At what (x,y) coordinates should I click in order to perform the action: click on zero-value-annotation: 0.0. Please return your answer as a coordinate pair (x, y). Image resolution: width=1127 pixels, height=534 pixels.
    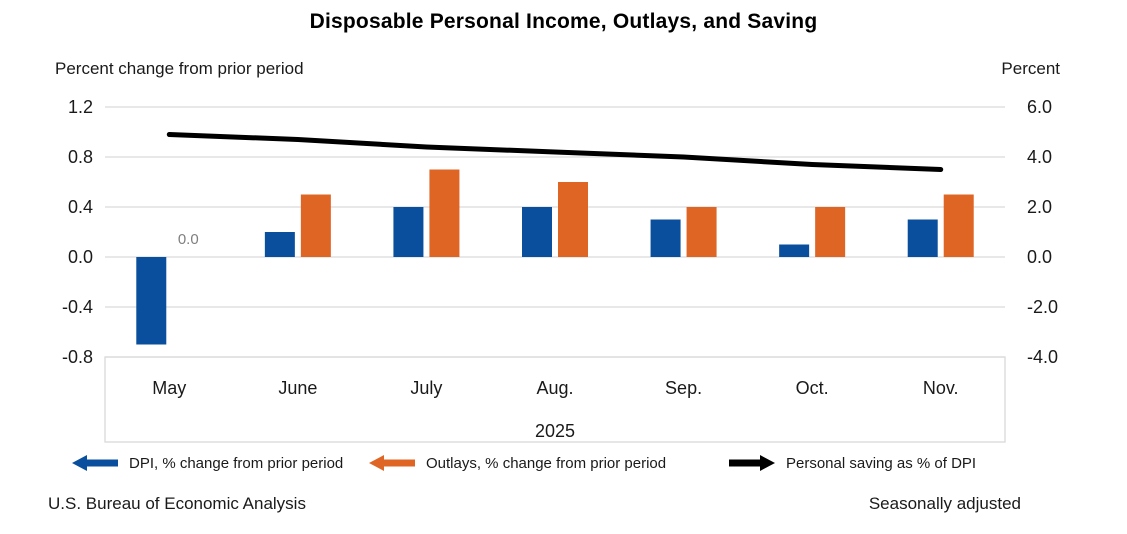
    Looking at the image, I should click on (188, 239).